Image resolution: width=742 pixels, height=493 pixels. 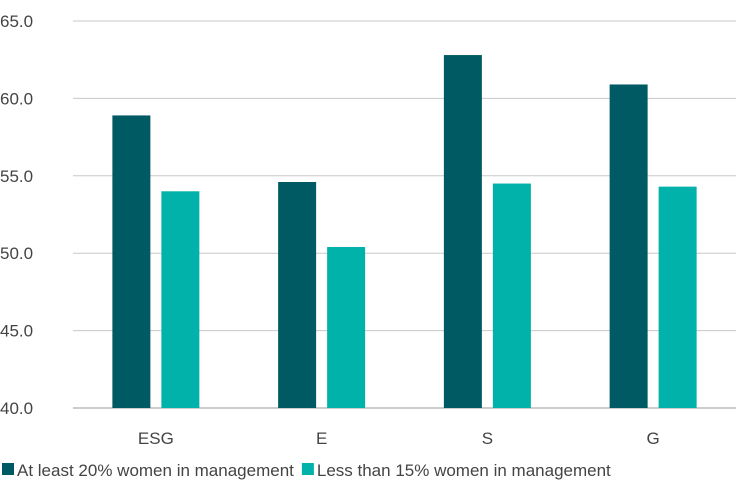 I want to click on y-axis-tick-labels: 40.0 45.0 50.0 55.0 60.0 65.0, so click(x=16, y=215).